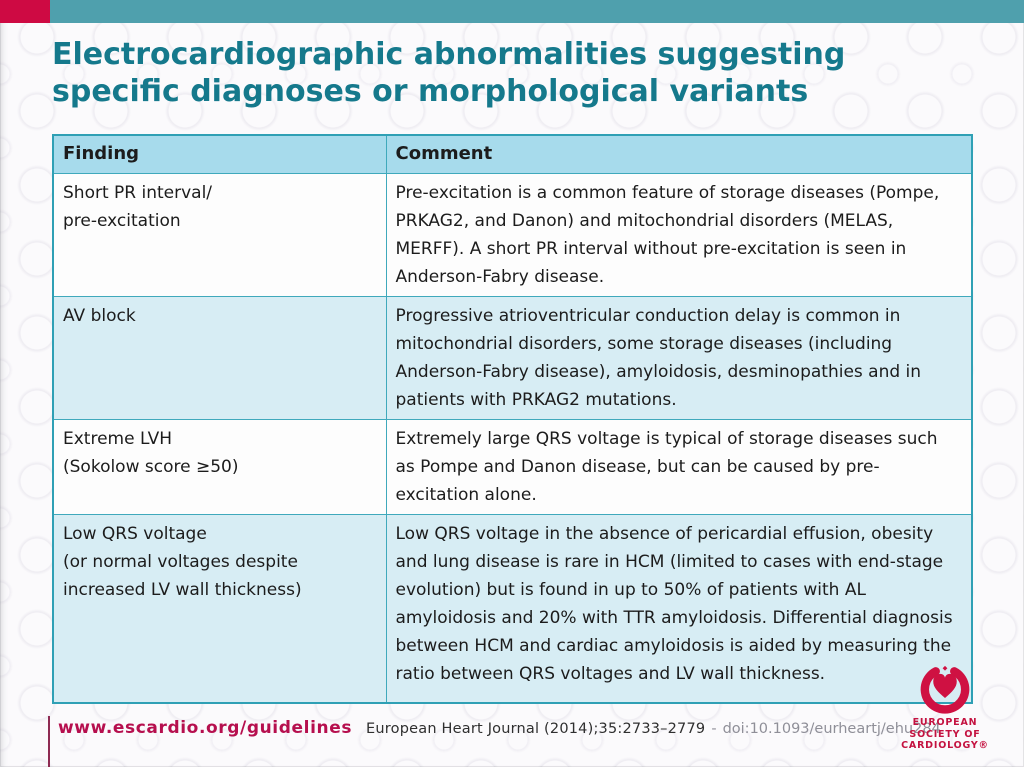  Describe the element at coordinates (25, 11) in the screenshot. I see `top-red-accent-block` at that location.